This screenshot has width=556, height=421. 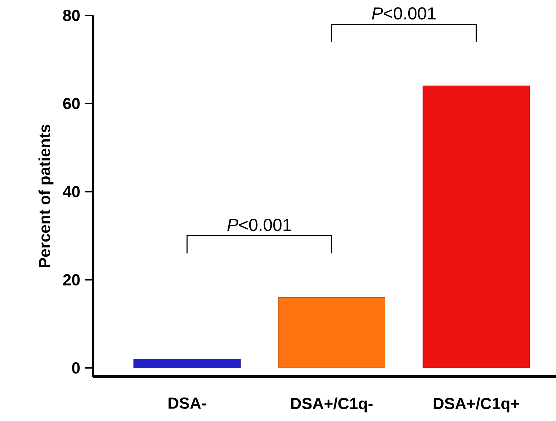 I want to click on y-tick-label: 0, so click(x=76, y=368).